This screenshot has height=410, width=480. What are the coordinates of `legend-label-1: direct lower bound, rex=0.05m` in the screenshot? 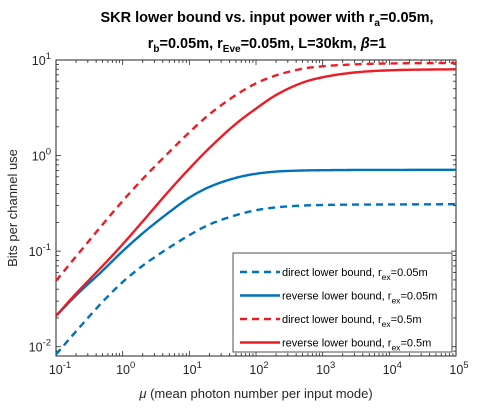 It's located at (355, 274).